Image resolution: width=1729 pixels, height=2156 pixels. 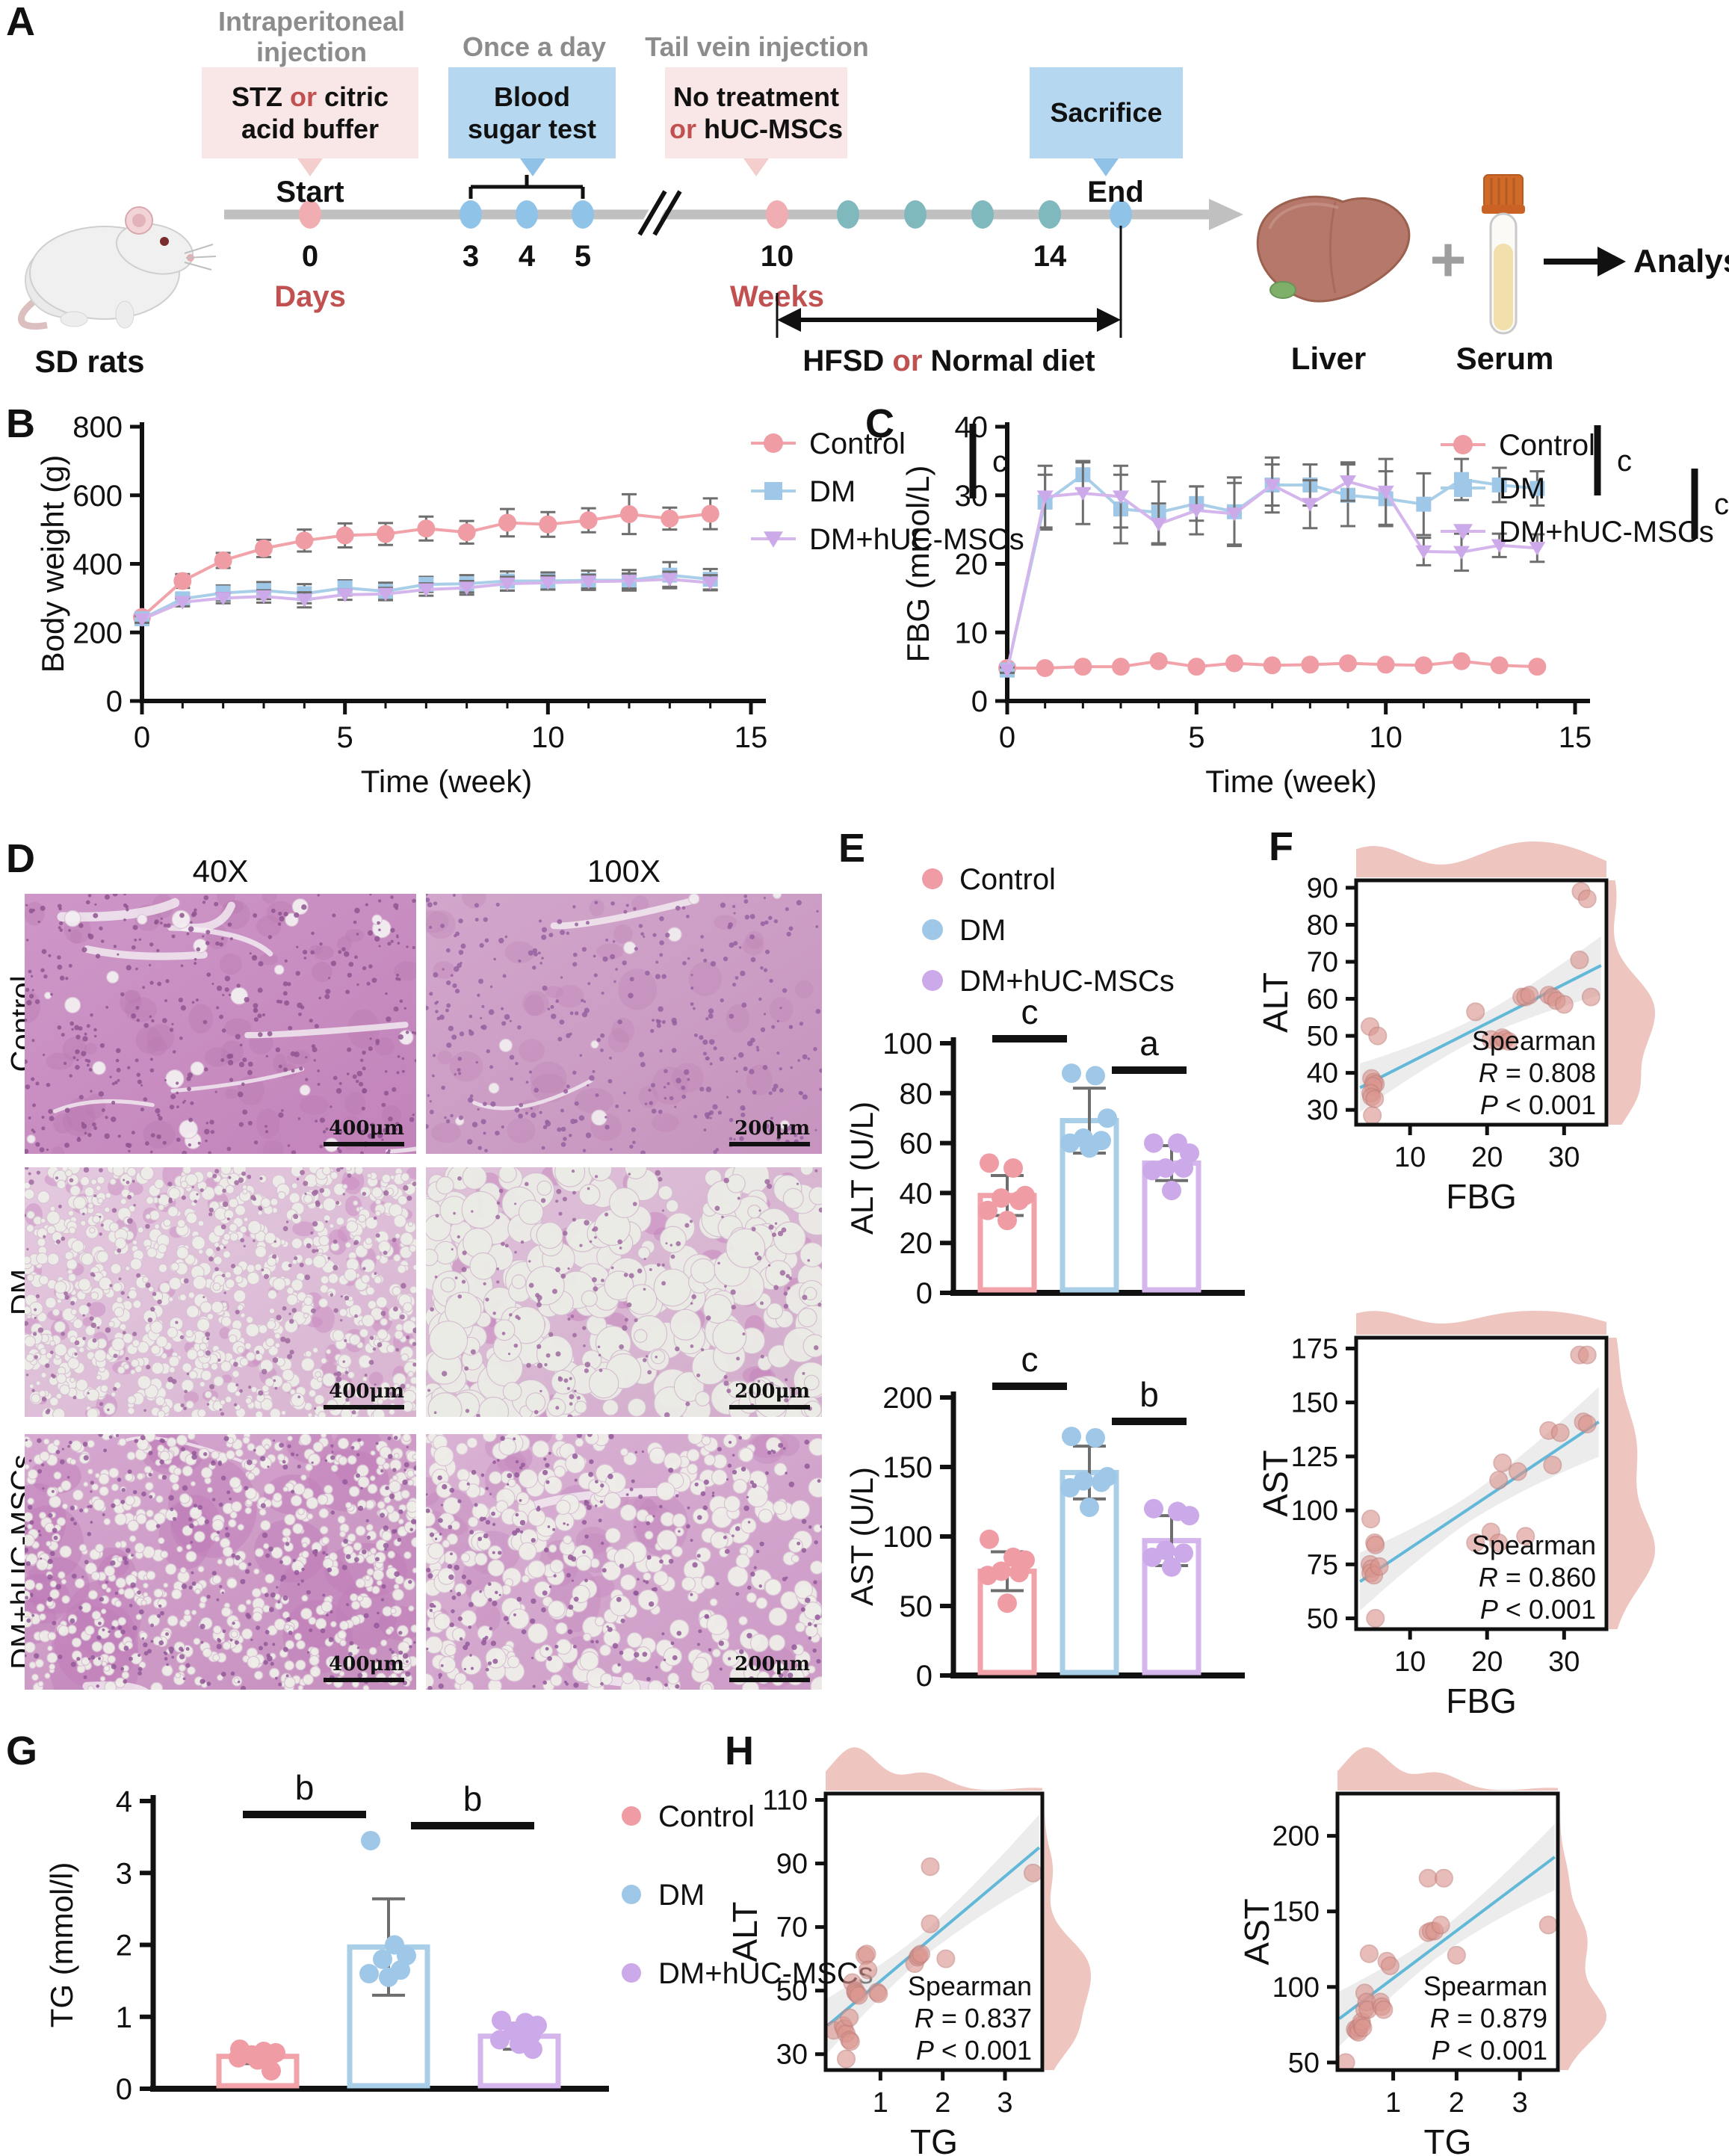 I want to click on end-label: End, so click(x=1115, y=192).